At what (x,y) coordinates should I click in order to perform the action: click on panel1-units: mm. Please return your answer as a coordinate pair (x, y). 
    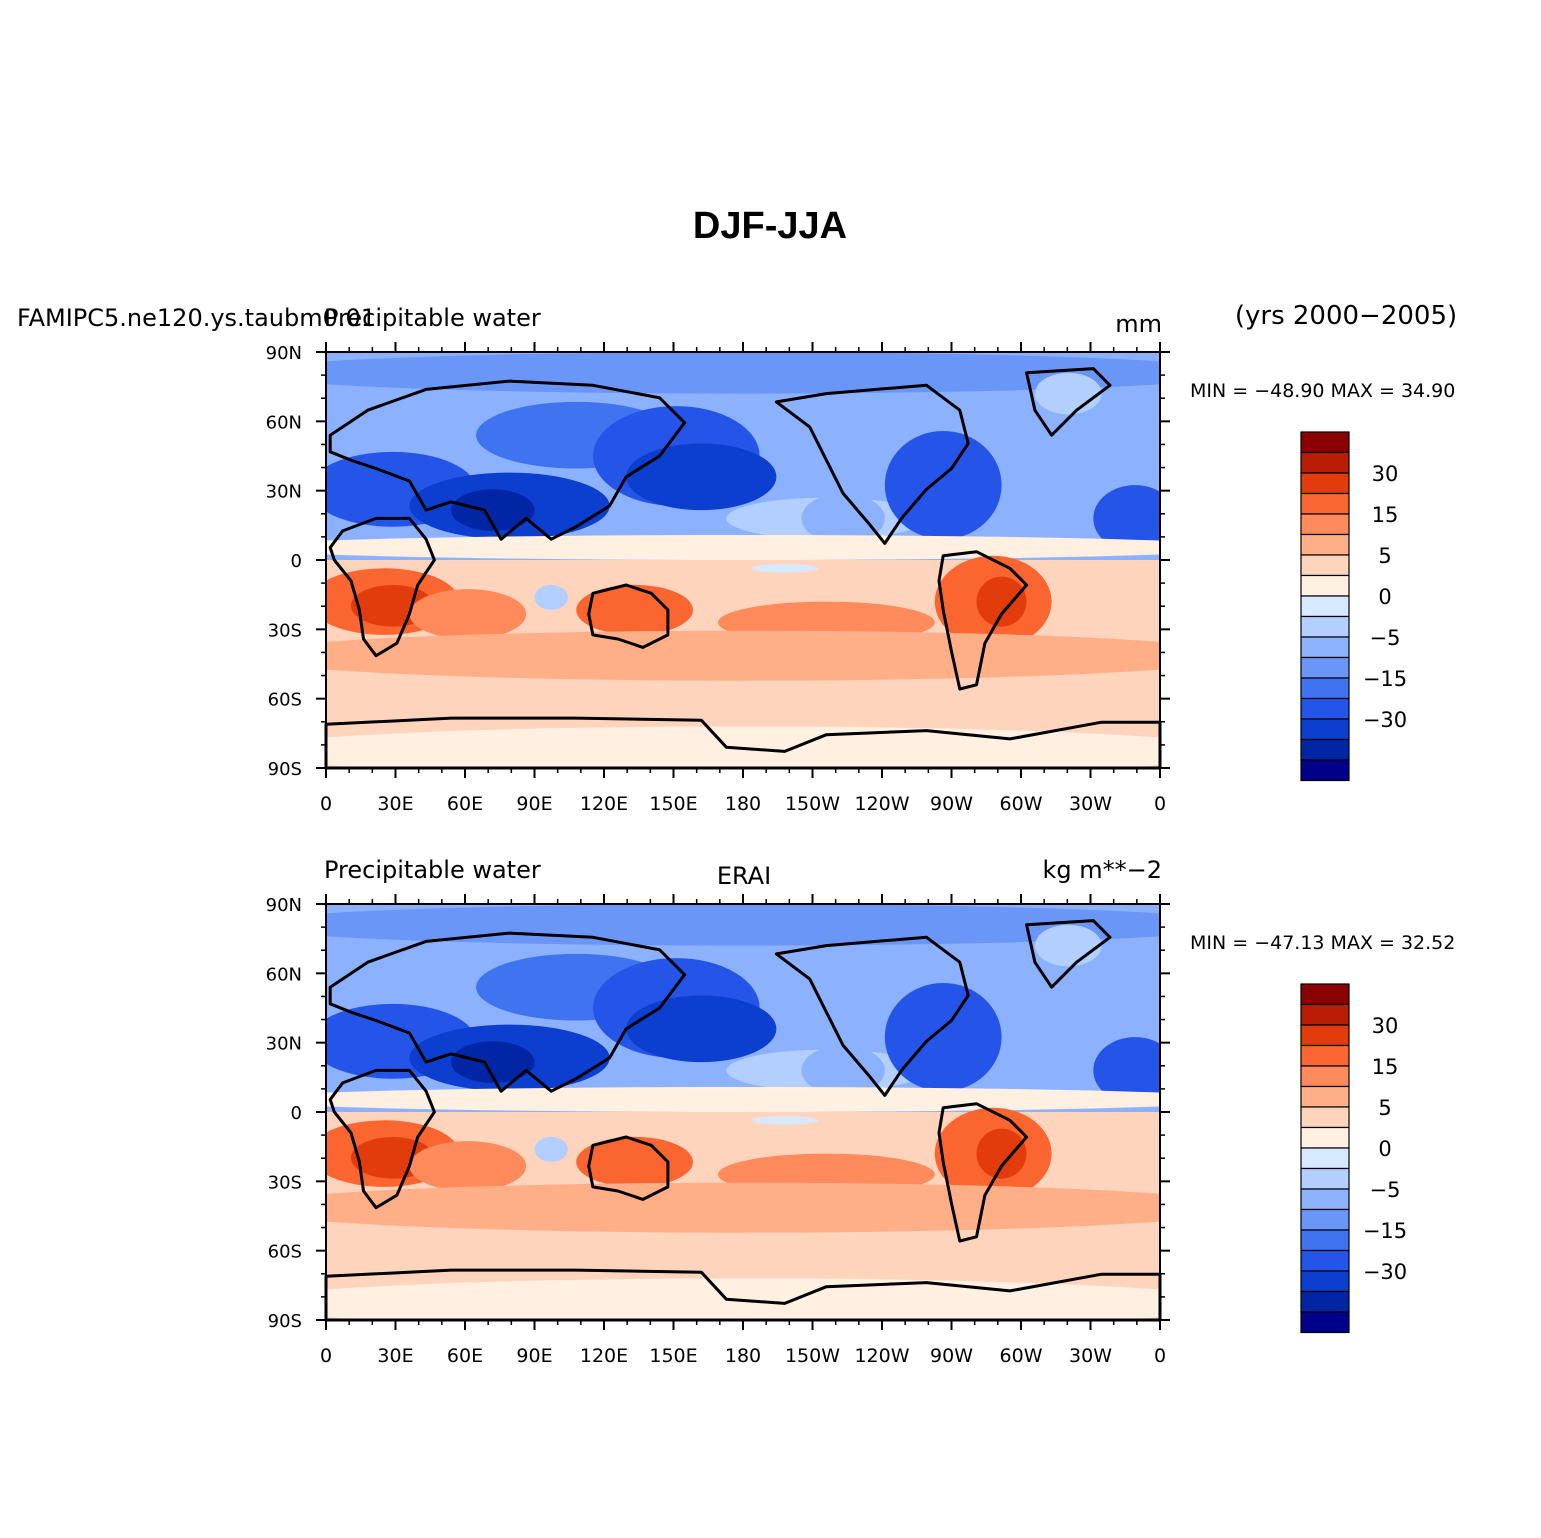
    Looking at the image, I should click on (1138, 324).